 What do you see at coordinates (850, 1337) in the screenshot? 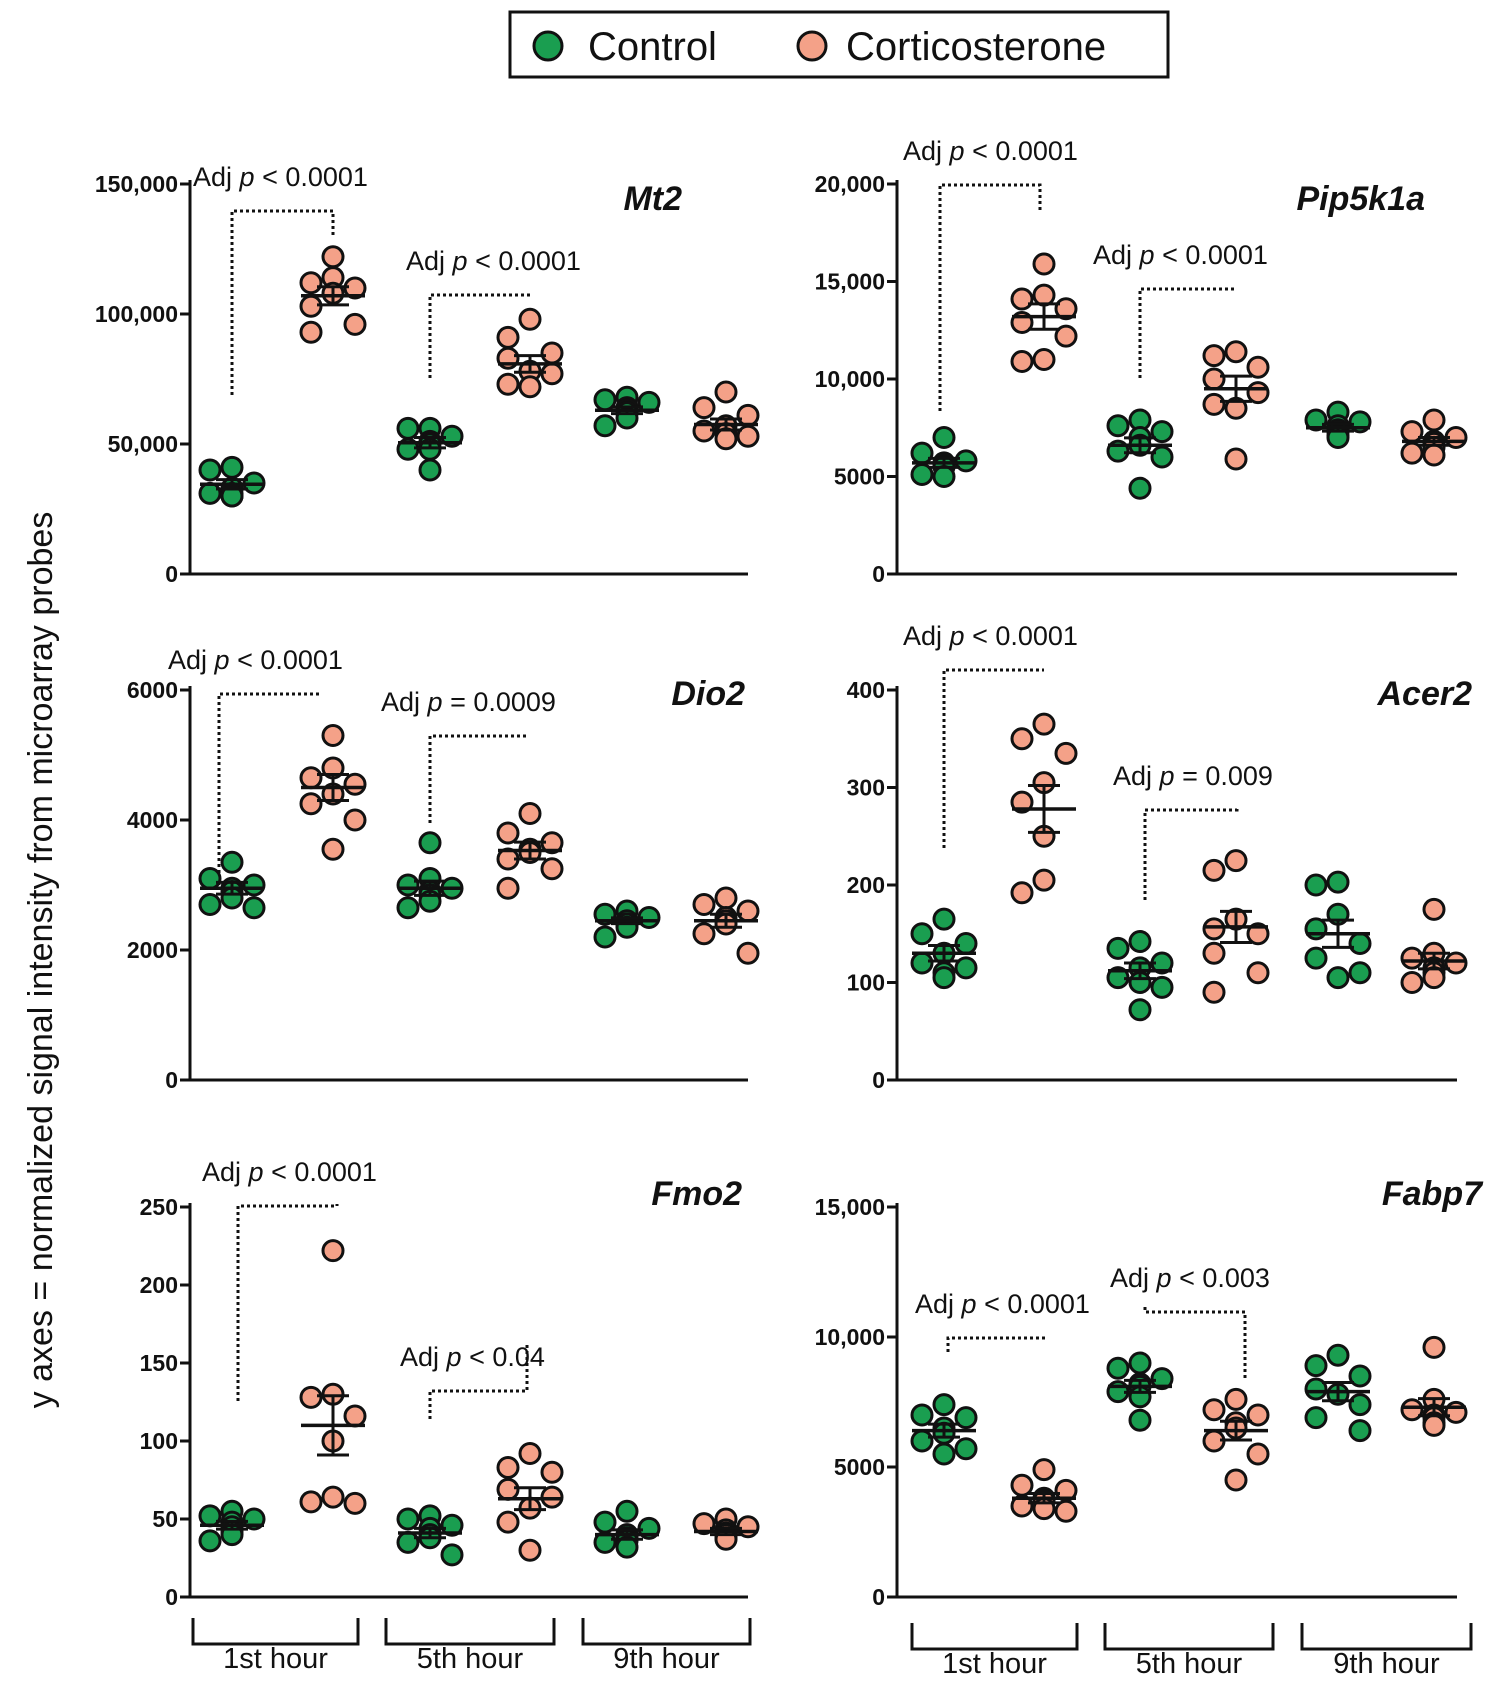
I see `y-tick-label: 10,000` at bounding box center [850, 1337].